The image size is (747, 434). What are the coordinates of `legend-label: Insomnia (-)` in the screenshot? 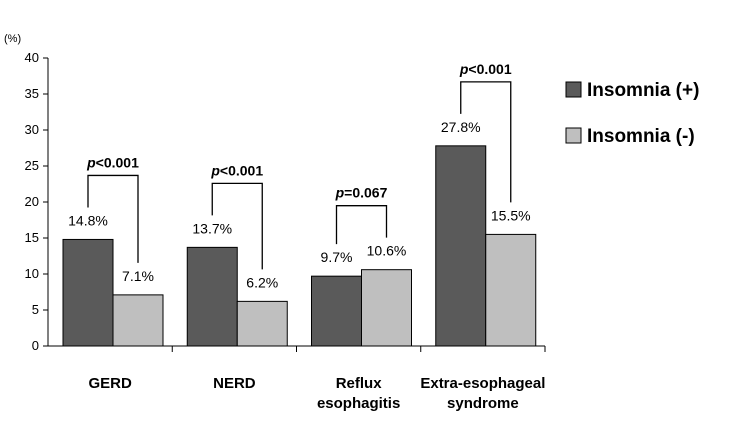 It's located at (641, 136).